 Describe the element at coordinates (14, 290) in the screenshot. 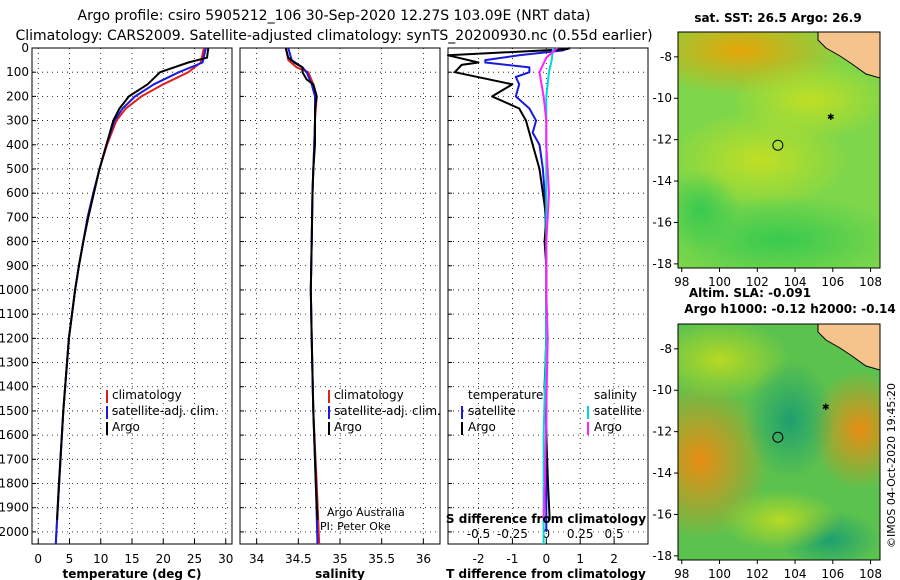

I see `y-tick-label: 1000` at that location.